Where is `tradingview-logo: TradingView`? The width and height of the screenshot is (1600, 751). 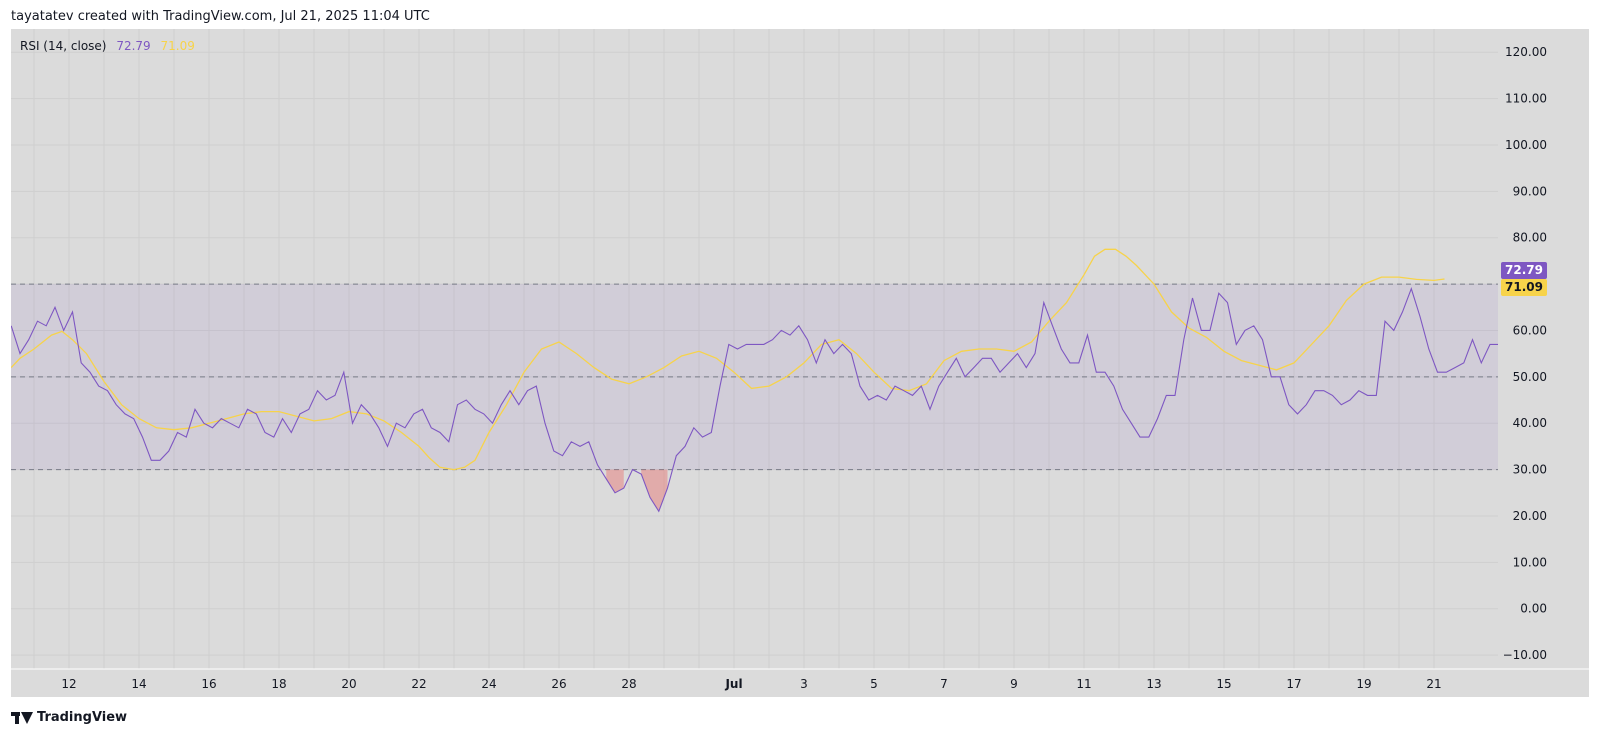 tradingview-logo: TradingView is located at coordinates (69, 717).